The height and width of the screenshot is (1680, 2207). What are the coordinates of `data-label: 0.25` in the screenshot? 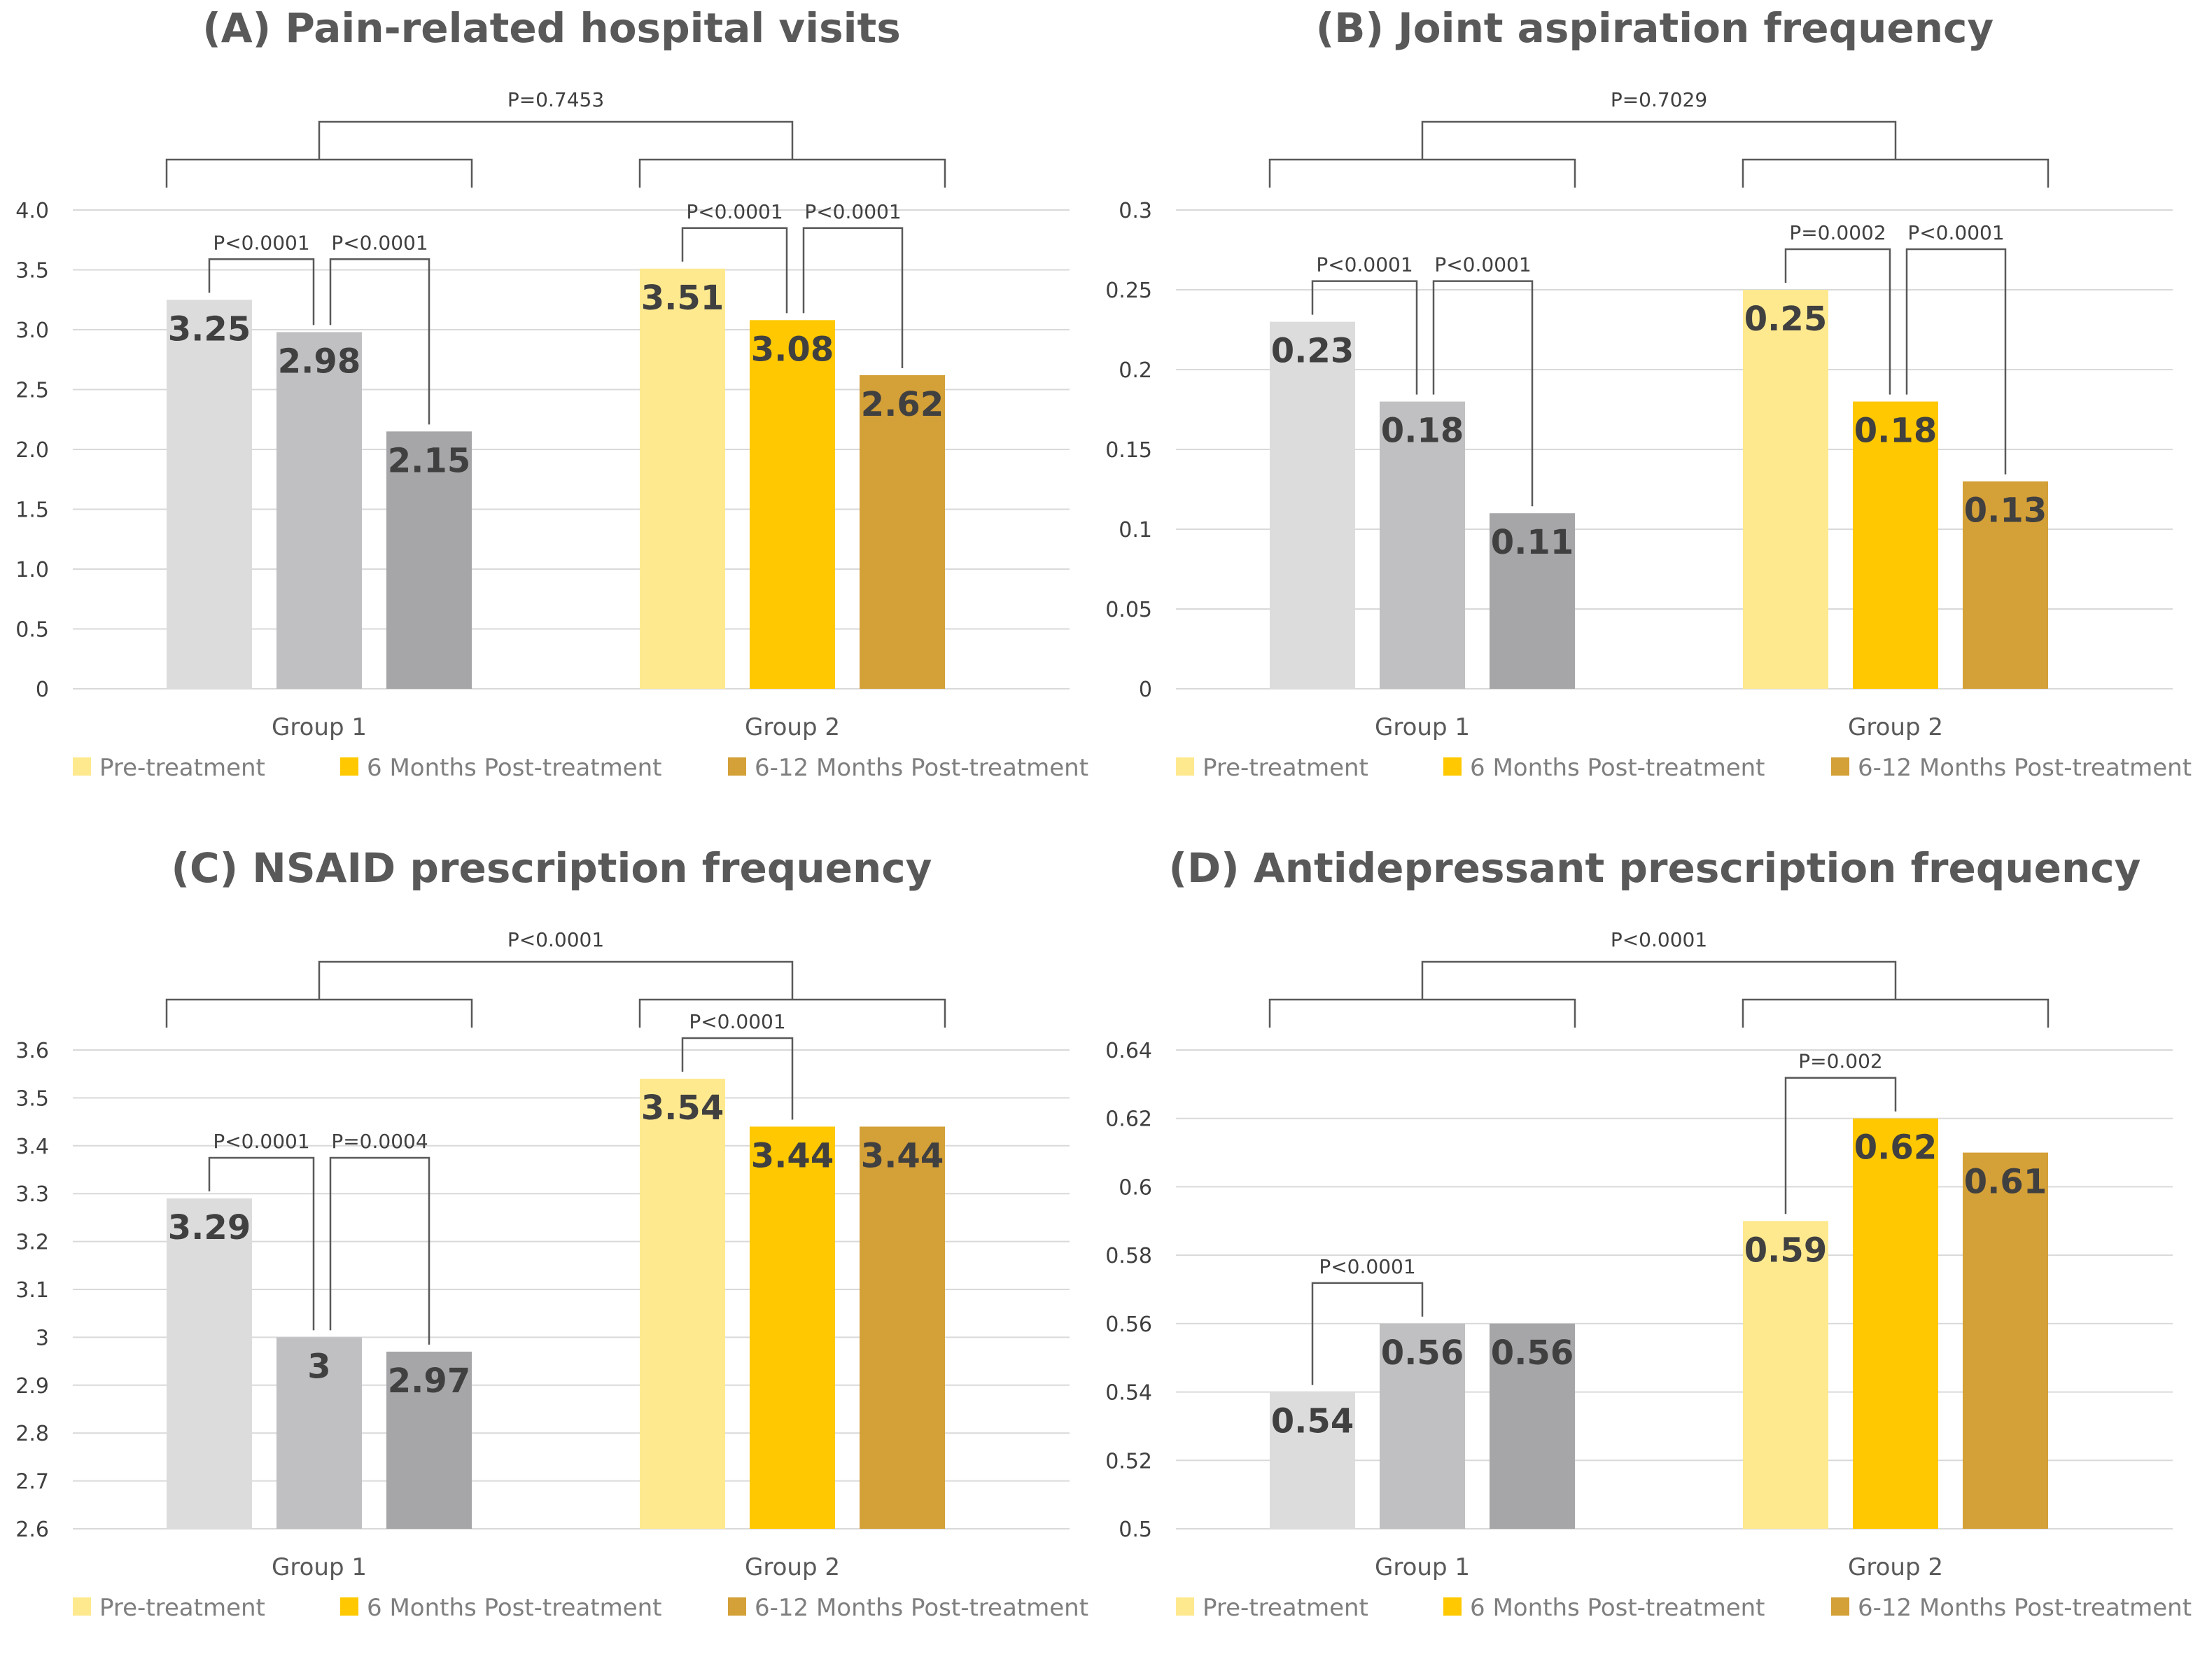 It's located at (1785, 319).